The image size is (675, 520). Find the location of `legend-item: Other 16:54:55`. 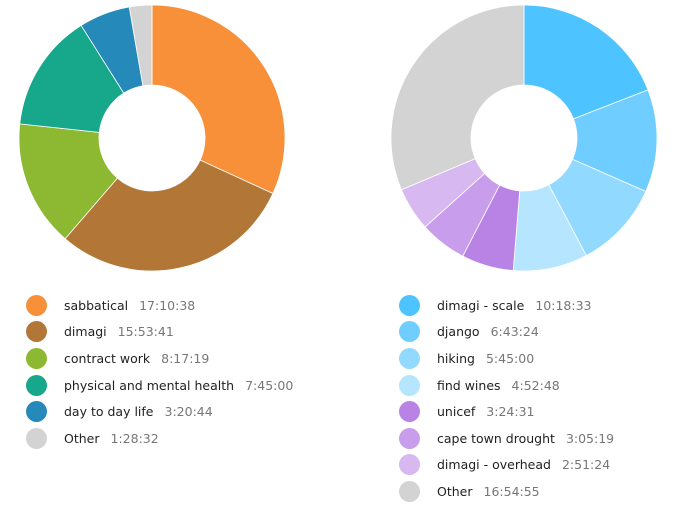

legend-item: Other 16:54:55 is located at coordinates (506, 491).